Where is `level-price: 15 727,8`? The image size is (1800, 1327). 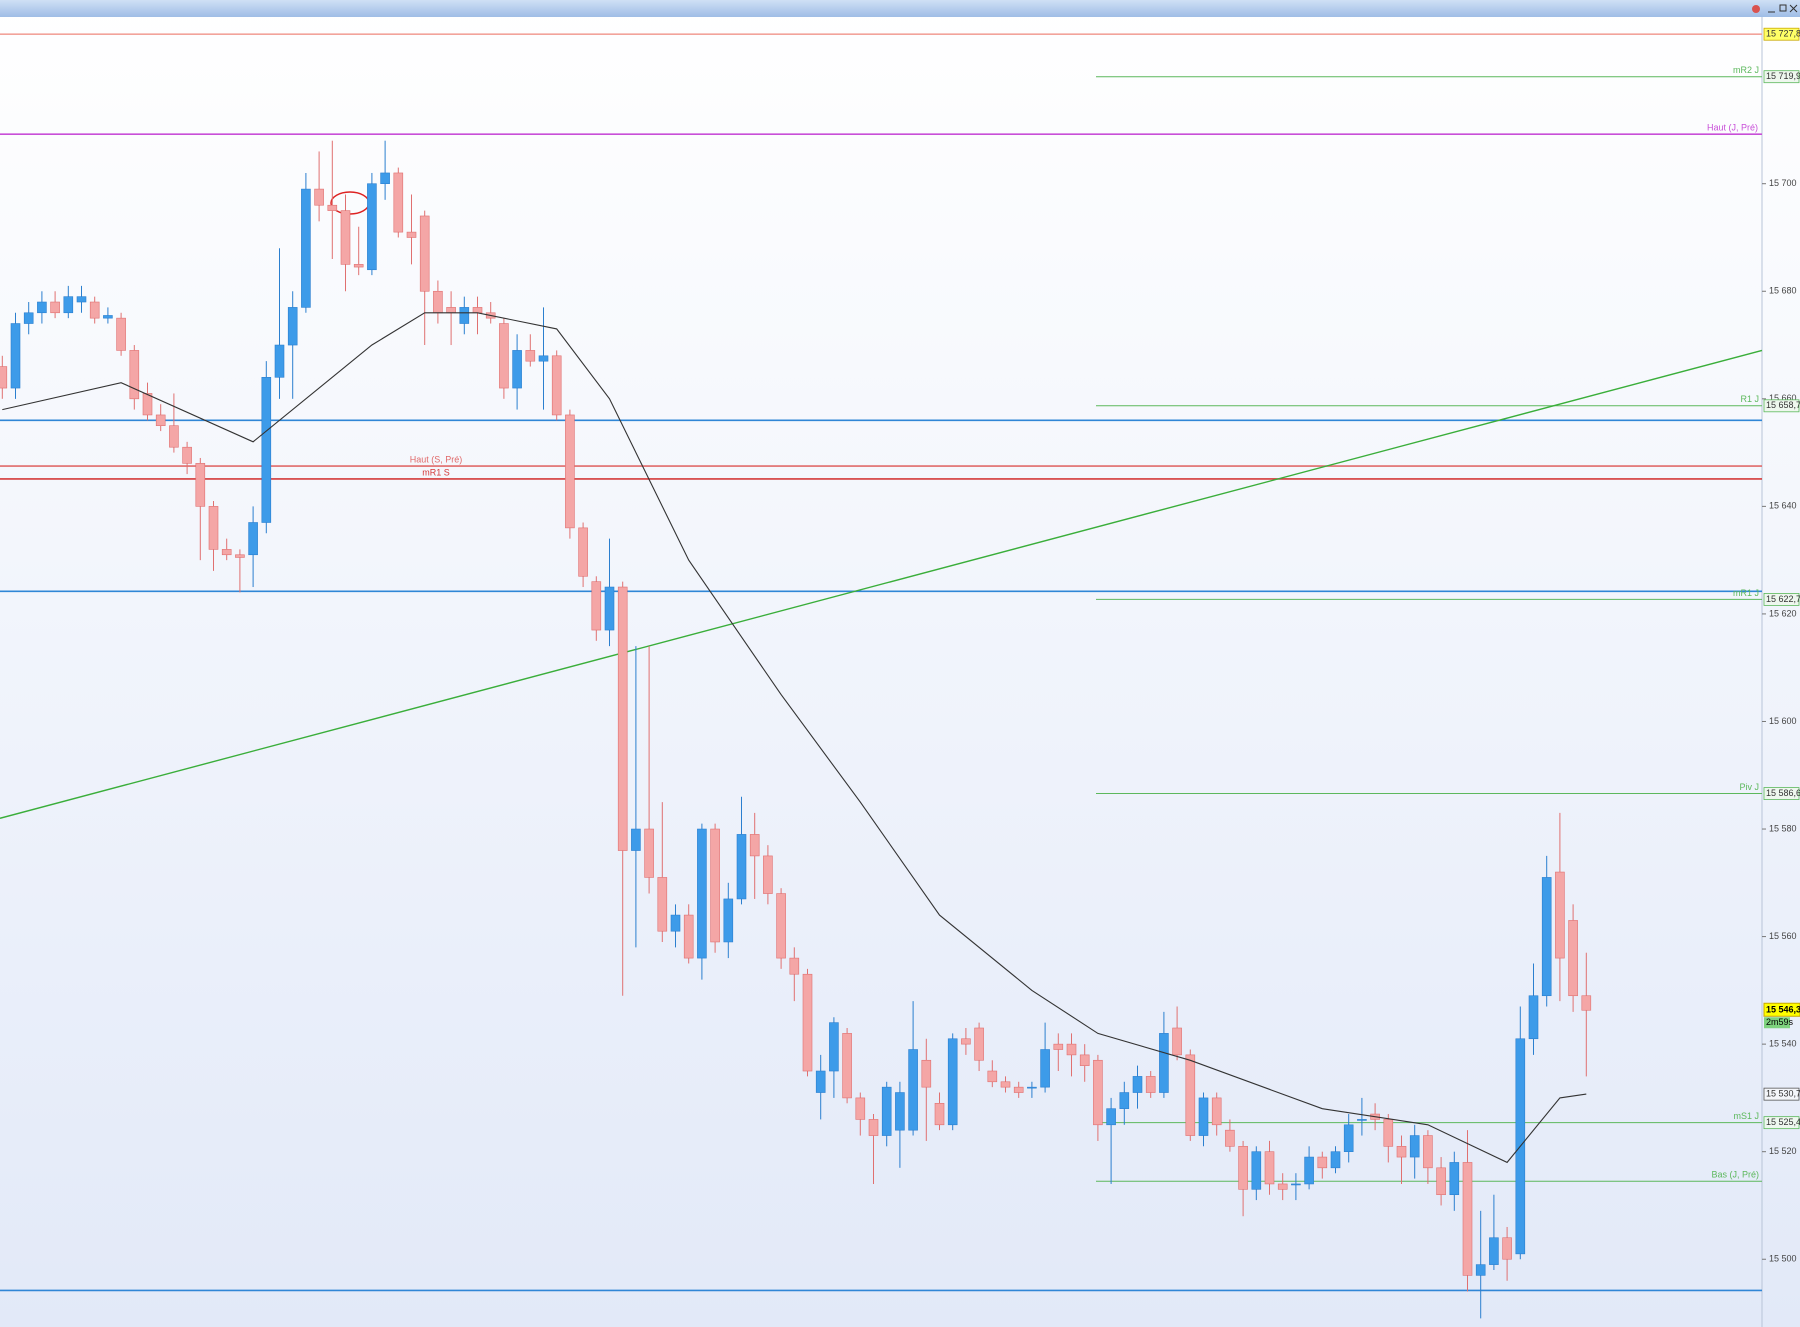
level-price: 15 727,8 is located at coordinates (1783, 34).